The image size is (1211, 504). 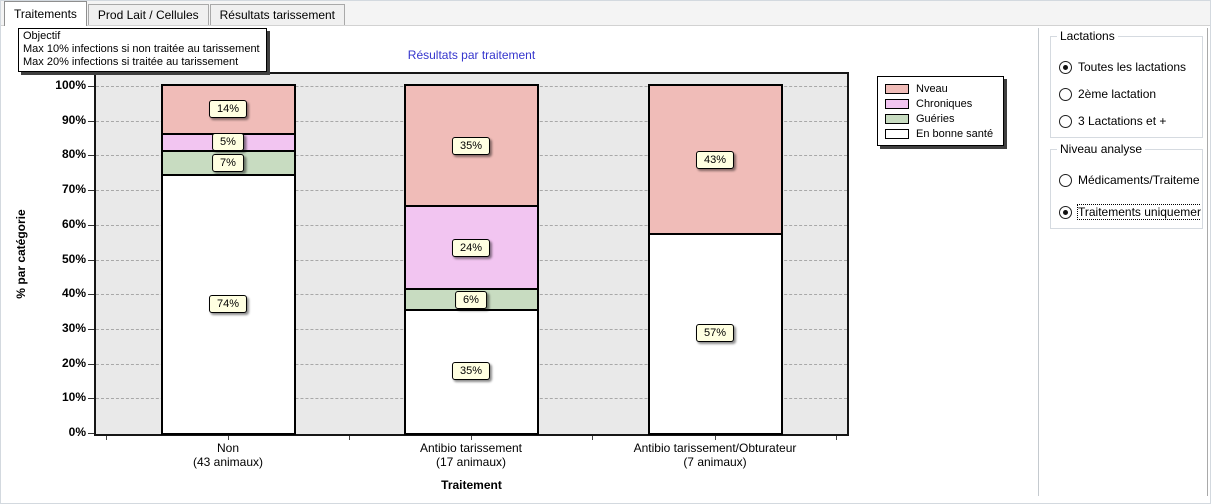 I want to click on bar-value-label: 14%, so click(x=228, y=109).